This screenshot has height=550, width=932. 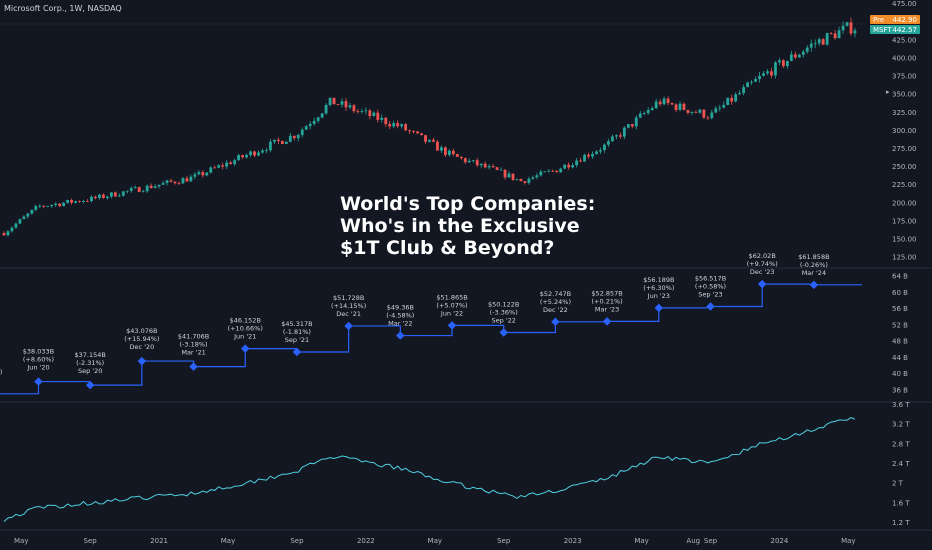 I want to click on x-tick-label: Sep, so click(x=297, y=541).